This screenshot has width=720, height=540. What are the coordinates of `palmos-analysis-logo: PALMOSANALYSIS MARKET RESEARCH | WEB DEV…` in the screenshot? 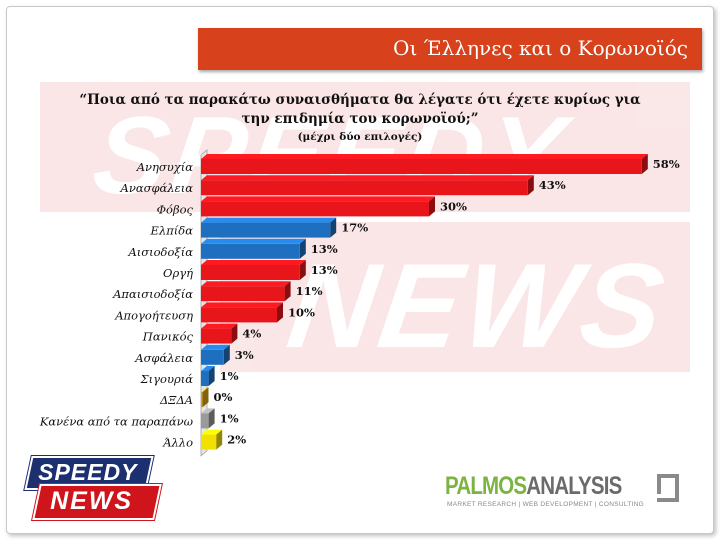 It's located at (562, 492).